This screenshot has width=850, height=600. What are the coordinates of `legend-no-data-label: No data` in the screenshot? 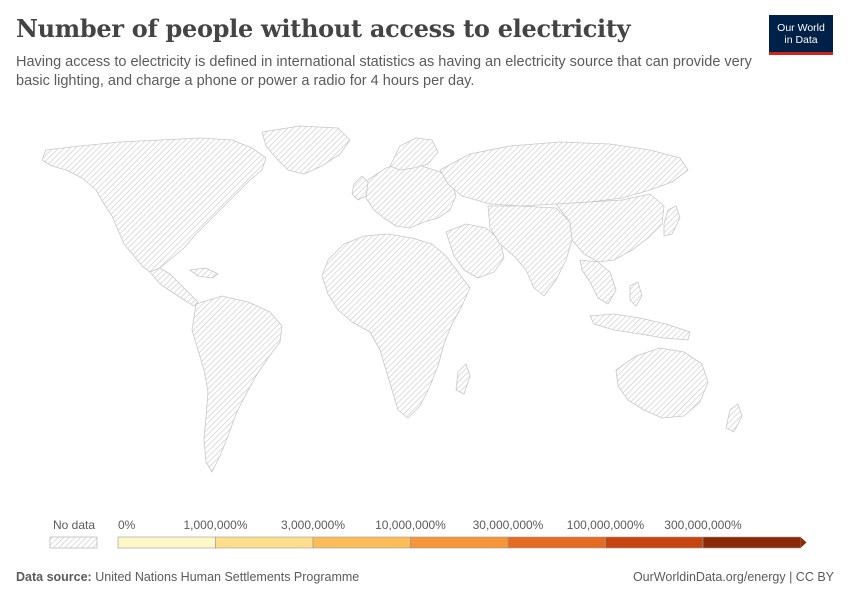 It's located at (74, 525).